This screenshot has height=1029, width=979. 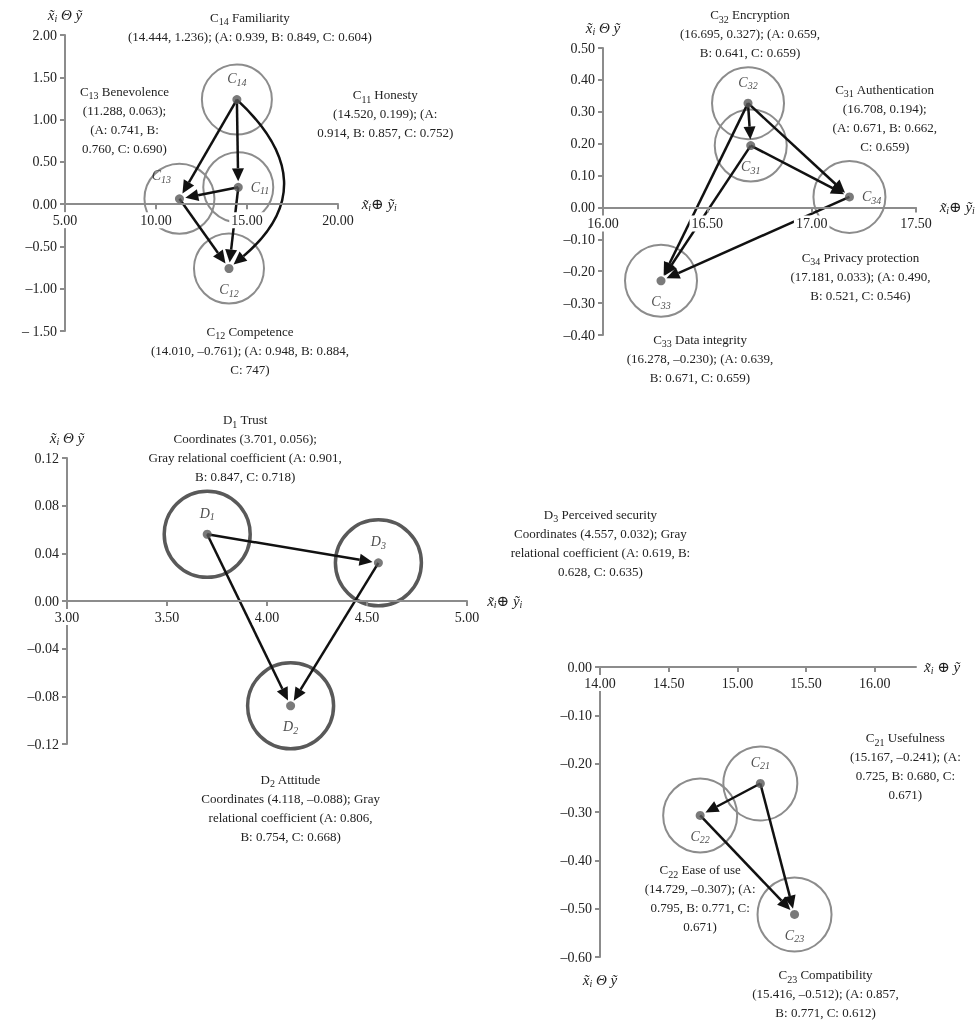 I want to click on y-tick-label: 1.50, so click(x=44, y=77).